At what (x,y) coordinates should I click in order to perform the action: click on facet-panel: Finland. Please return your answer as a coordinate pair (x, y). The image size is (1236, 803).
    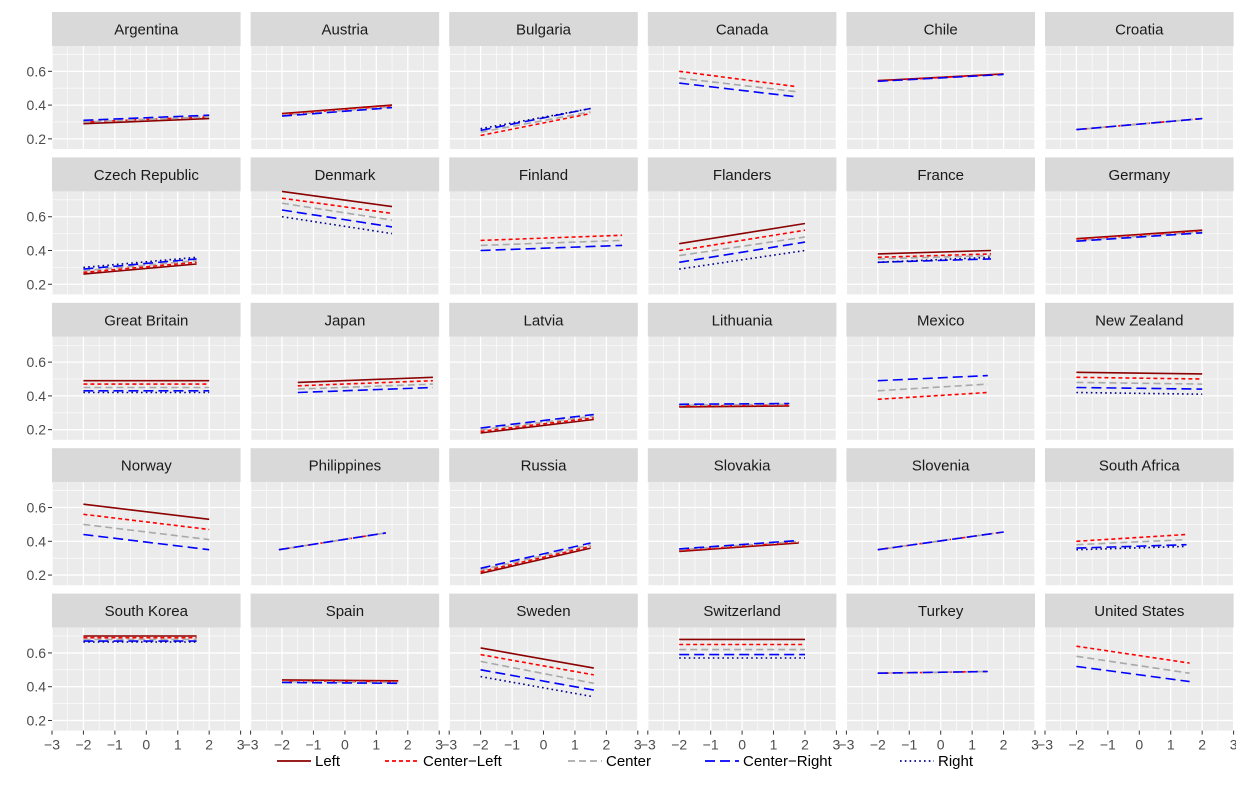
    Looking at the image, I should click on (543, 226).